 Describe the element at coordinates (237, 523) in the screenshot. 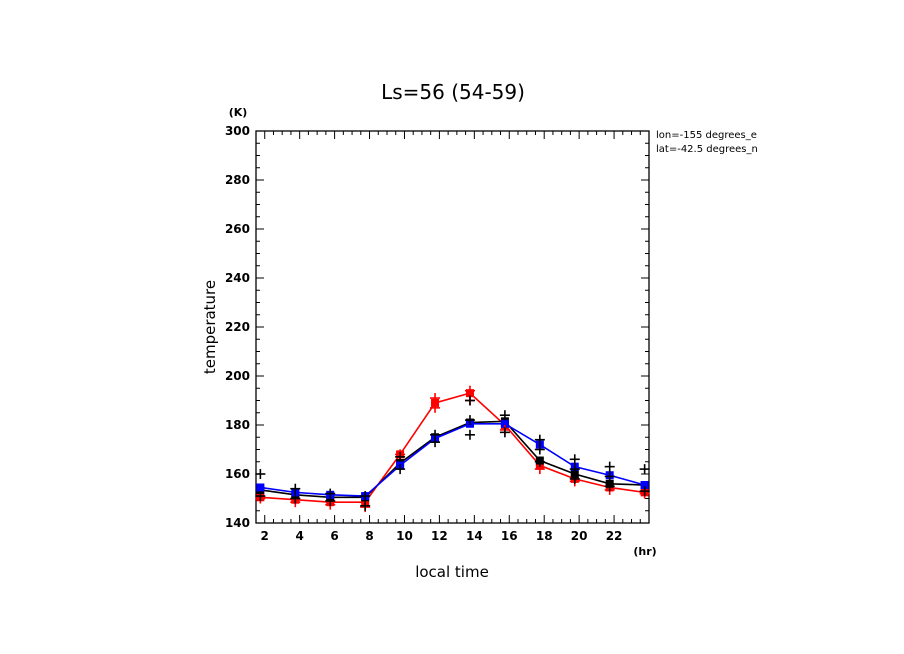

I see `y-tick-label: 140` at that location.